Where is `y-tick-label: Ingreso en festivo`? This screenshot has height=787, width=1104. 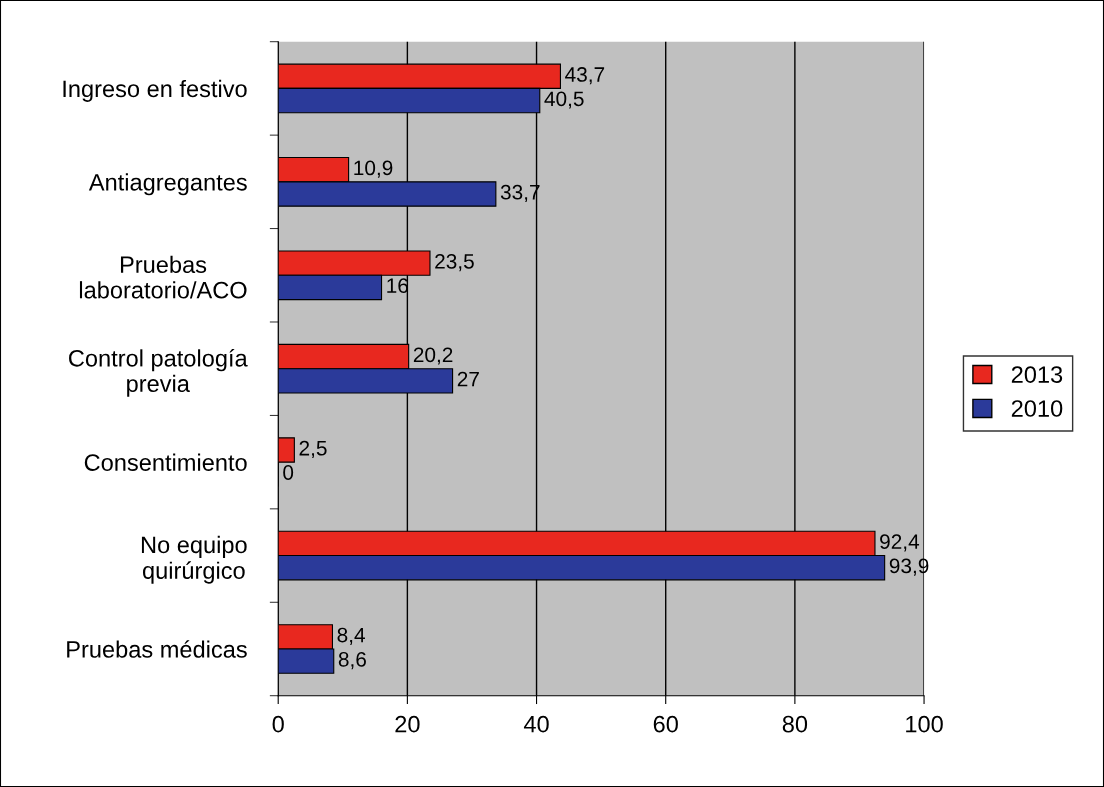 y-tick-label: Ingreso en festivo is located at coordinates (155, 90).